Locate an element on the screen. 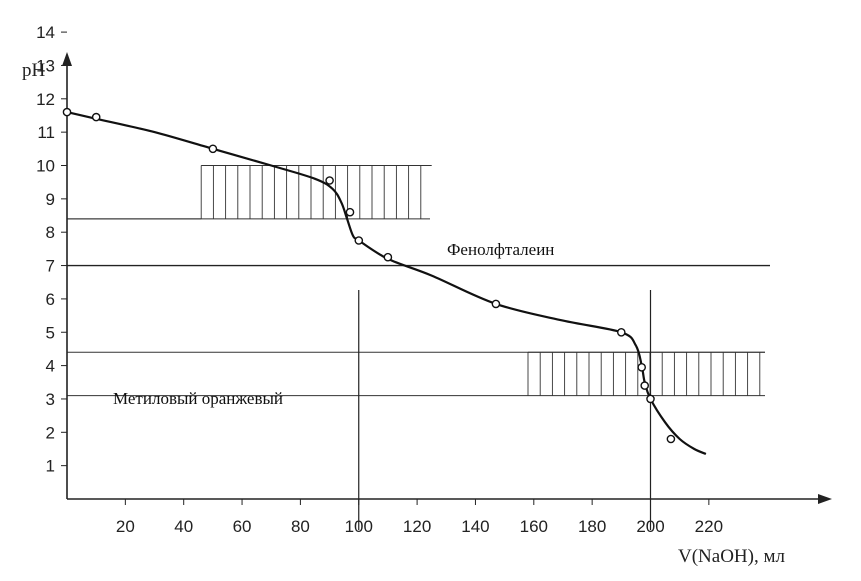 The height and width of the screenshot is (581, 861). y-tick-label: 13 is located at coordinates (45, 65).